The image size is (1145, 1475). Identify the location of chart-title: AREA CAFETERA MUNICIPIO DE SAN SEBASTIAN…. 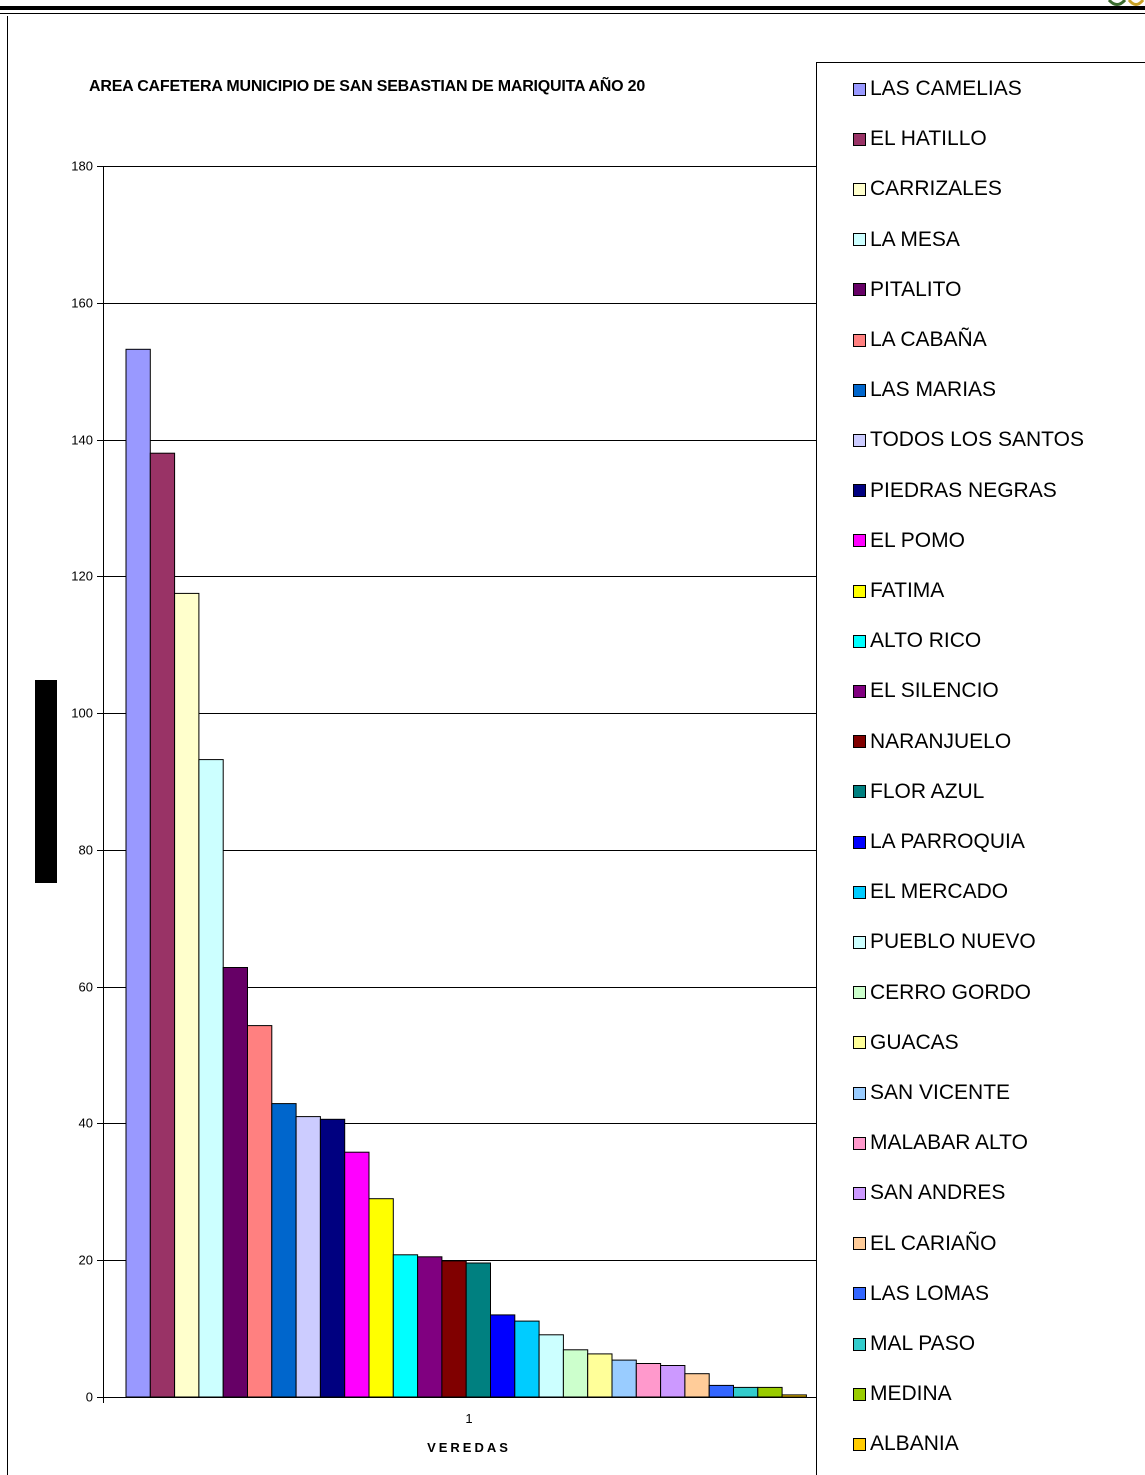
(367, 86).